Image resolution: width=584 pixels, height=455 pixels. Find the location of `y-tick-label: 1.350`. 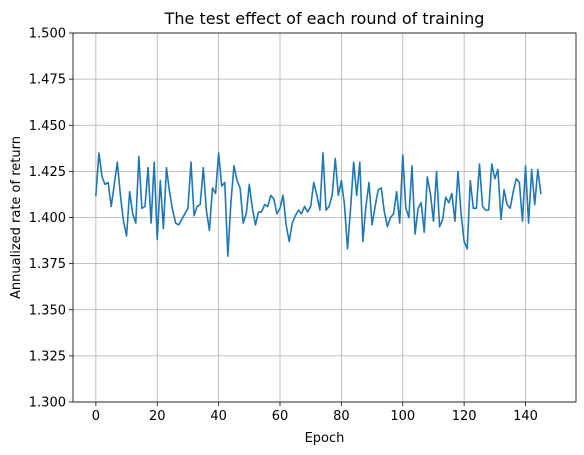

y-tick-label: 1.350 is located at coordinates (47, 310).